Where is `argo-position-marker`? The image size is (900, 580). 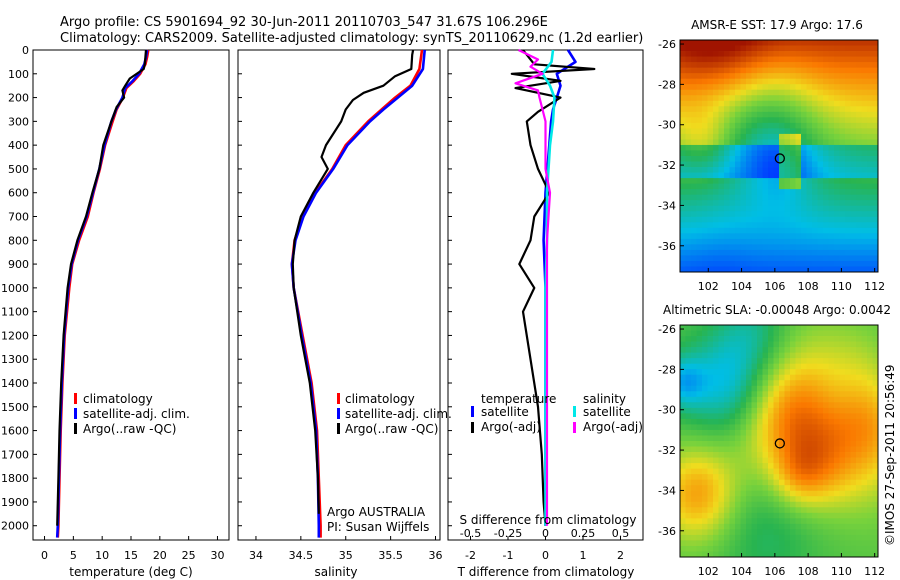
argo-position-marker is located at coordinates (779, 158).